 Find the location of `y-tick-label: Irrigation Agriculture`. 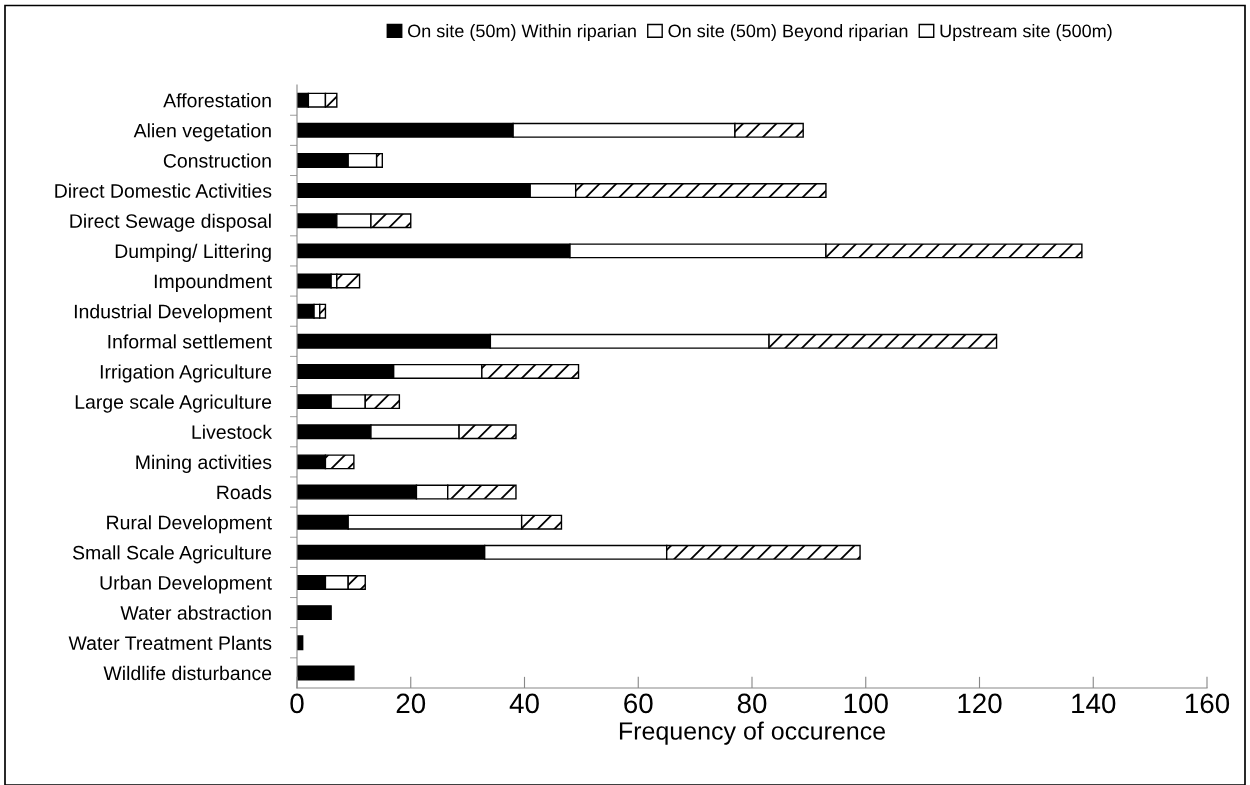

y-tick-label: Irrigation Agriculture is located at coordinates (186, 373).